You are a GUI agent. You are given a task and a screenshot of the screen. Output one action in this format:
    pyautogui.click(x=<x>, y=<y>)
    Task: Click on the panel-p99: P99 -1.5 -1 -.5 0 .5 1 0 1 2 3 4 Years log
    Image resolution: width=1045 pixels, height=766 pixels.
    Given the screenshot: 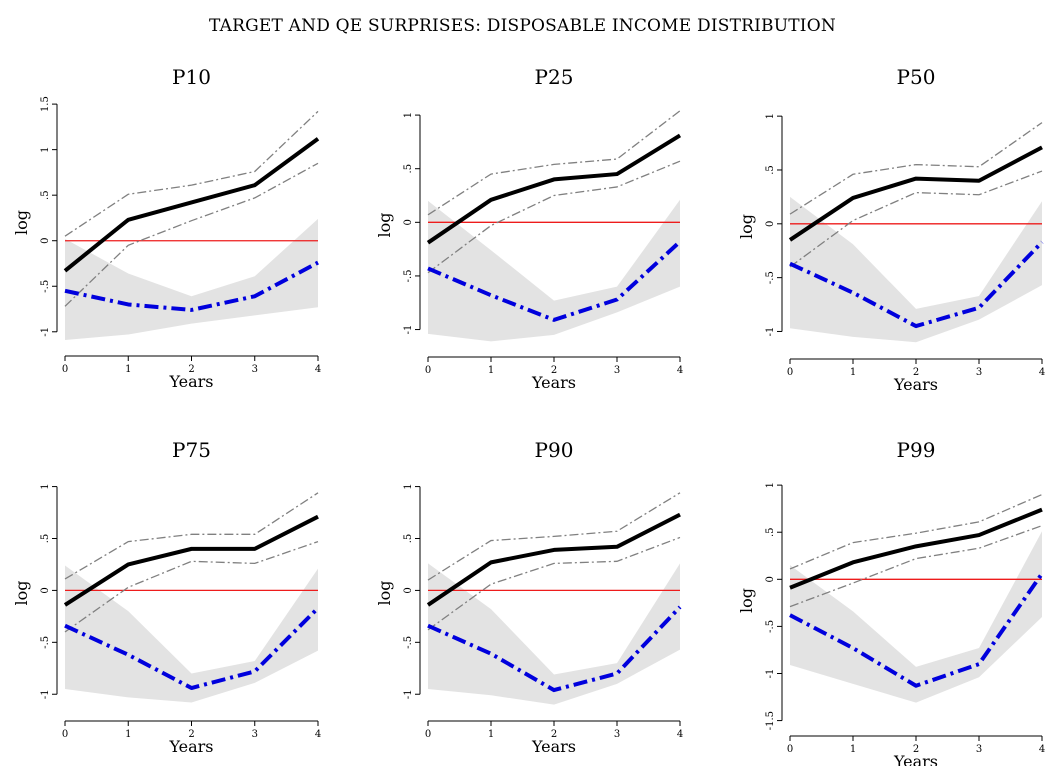 What is the action you would take?
    pyautogui.click(x=891, y=602)
    